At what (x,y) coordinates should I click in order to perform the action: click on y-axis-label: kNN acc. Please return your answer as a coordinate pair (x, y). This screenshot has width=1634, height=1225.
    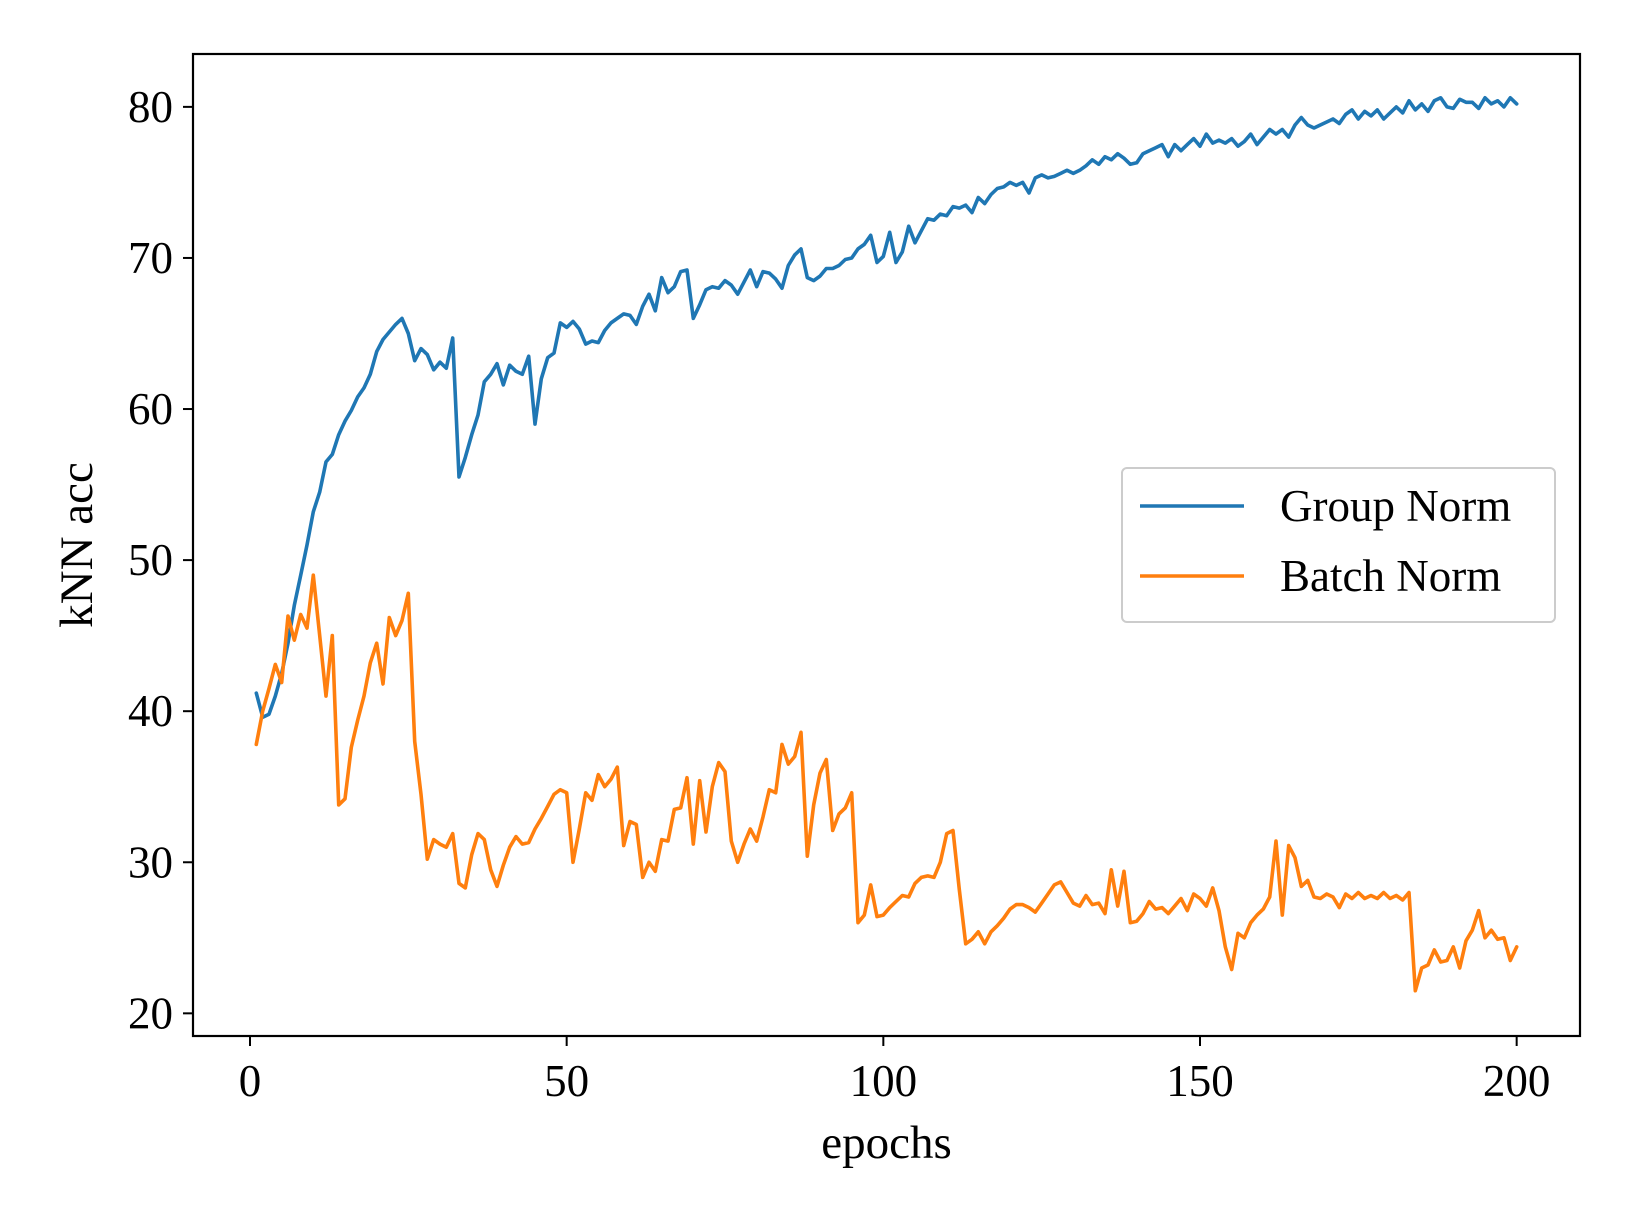
    Looking at the image, I should click on (77, 545).